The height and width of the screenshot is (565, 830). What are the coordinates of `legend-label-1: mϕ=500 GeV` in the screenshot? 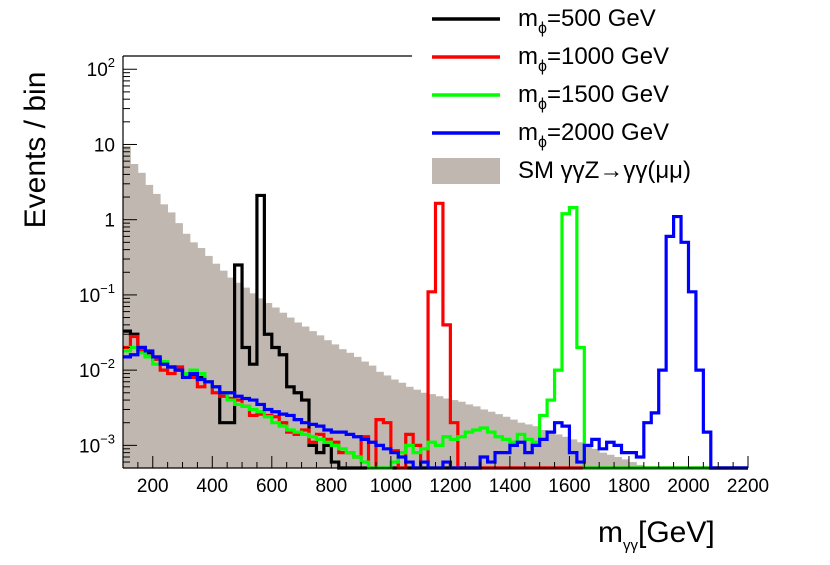 It's located at (587, 21).